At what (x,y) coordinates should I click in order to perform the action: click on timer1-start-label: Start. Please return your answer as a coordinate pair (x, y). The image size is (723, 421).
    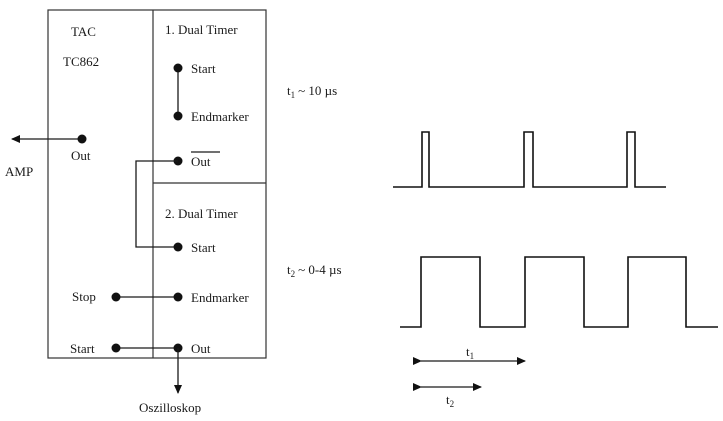
    Looking at the image, I should click on (203, 68).